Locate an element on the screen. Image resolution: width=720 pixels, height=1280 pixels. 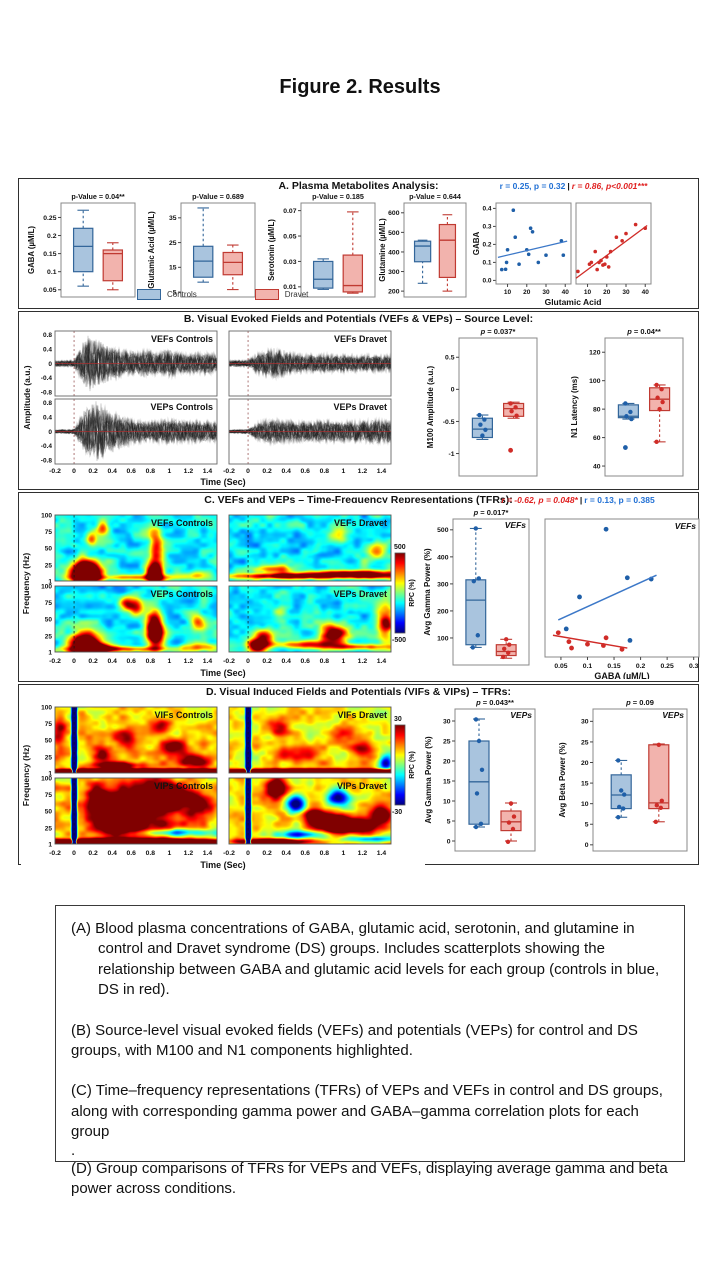
scatter-a-title-controls: r = 0.25, p = 0.32 is located at coordinates (532, 186).